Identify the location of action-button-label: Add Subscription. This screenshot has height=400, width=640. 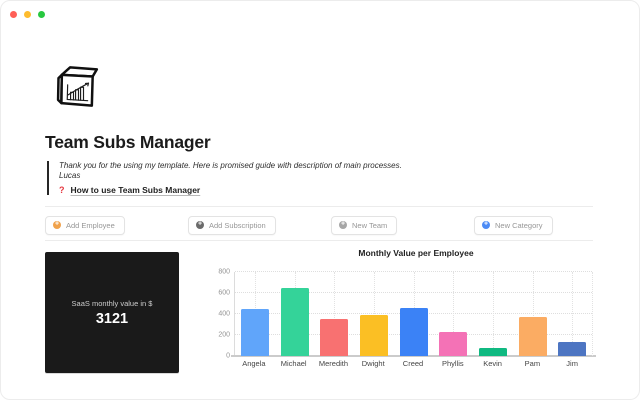
(237, 225).